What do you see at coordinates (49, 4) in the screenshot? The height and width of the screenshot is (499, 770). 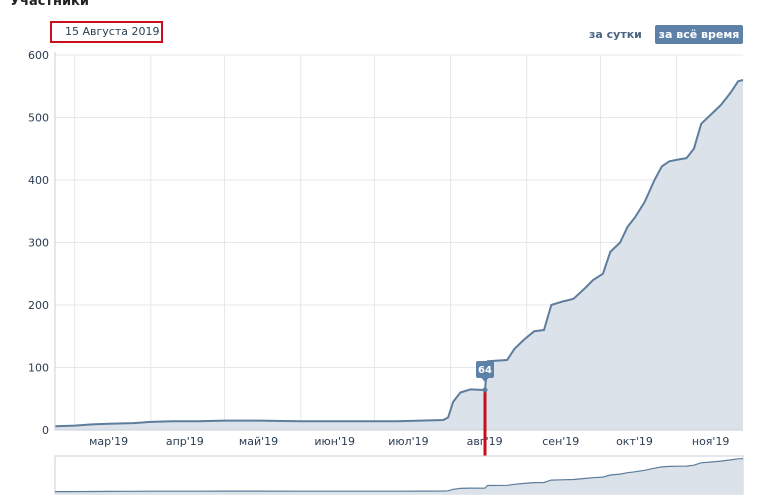 I see `page-title: Участники` at bounding box center [49, 4].